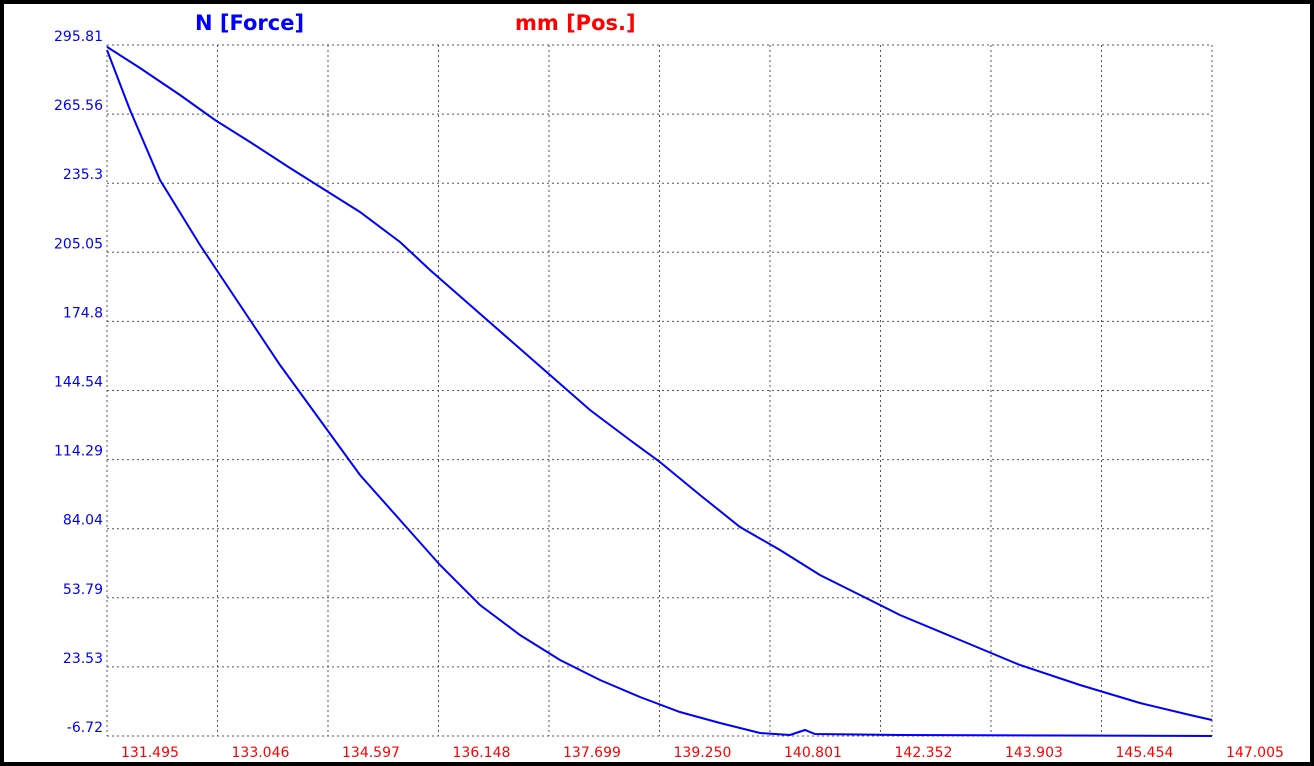 Image resolution: width=1314 pixels, height=766 pixels. I want to click on x-tick-label: 139.250, so click(703, 753).